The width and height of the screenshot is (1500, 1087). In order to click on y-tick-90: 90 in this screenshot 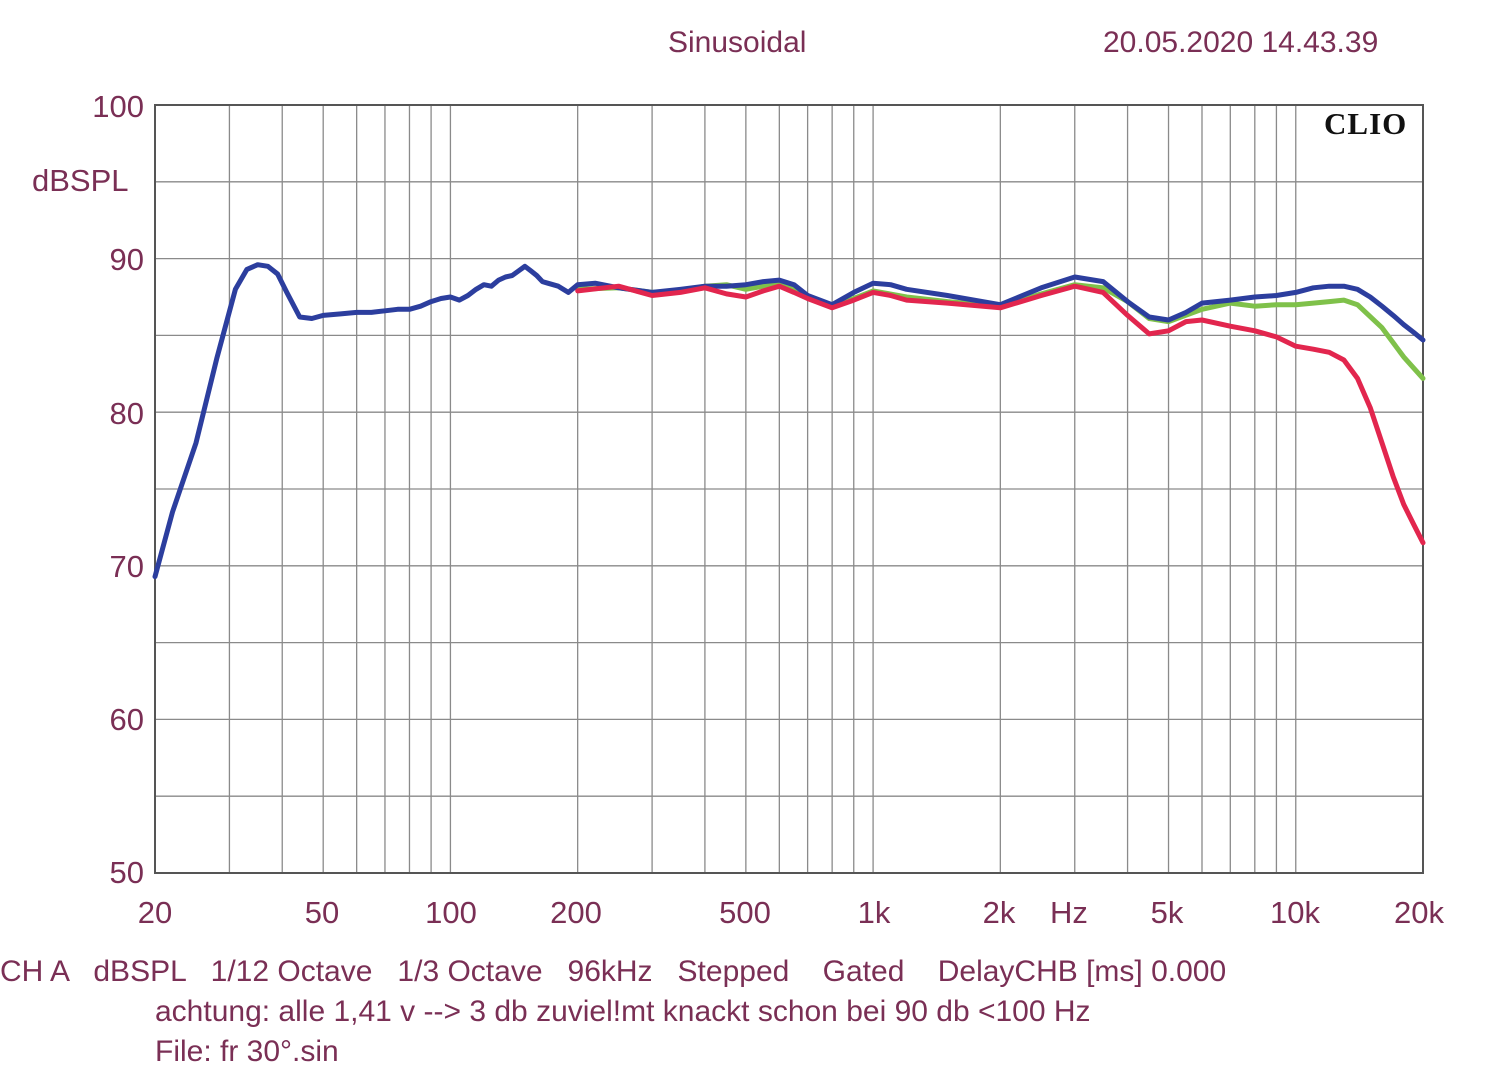, I will do `click(126, 259)`.